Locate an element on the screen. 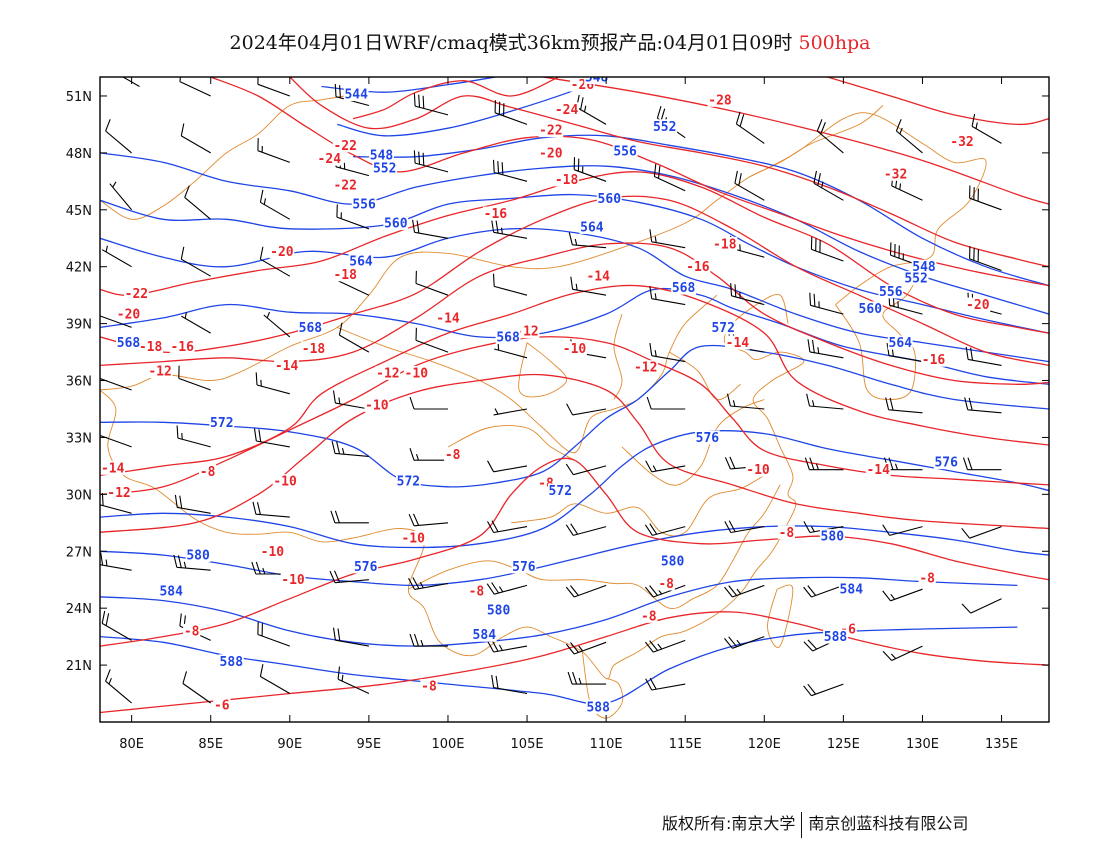 Image resolution: width=1100 pixels, height=850 pixels. lon-tick-label: 135E is located at coordinates (1001, 744).